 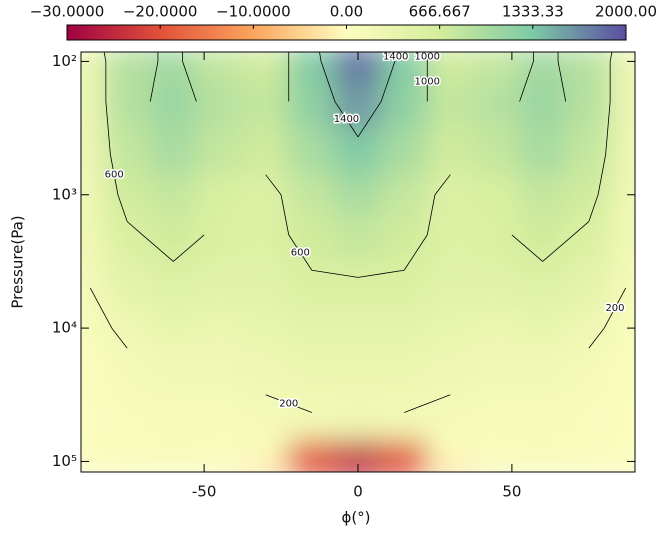 I want to click on colorbar-tick-label: 0.00, so click(x=346, y=12).